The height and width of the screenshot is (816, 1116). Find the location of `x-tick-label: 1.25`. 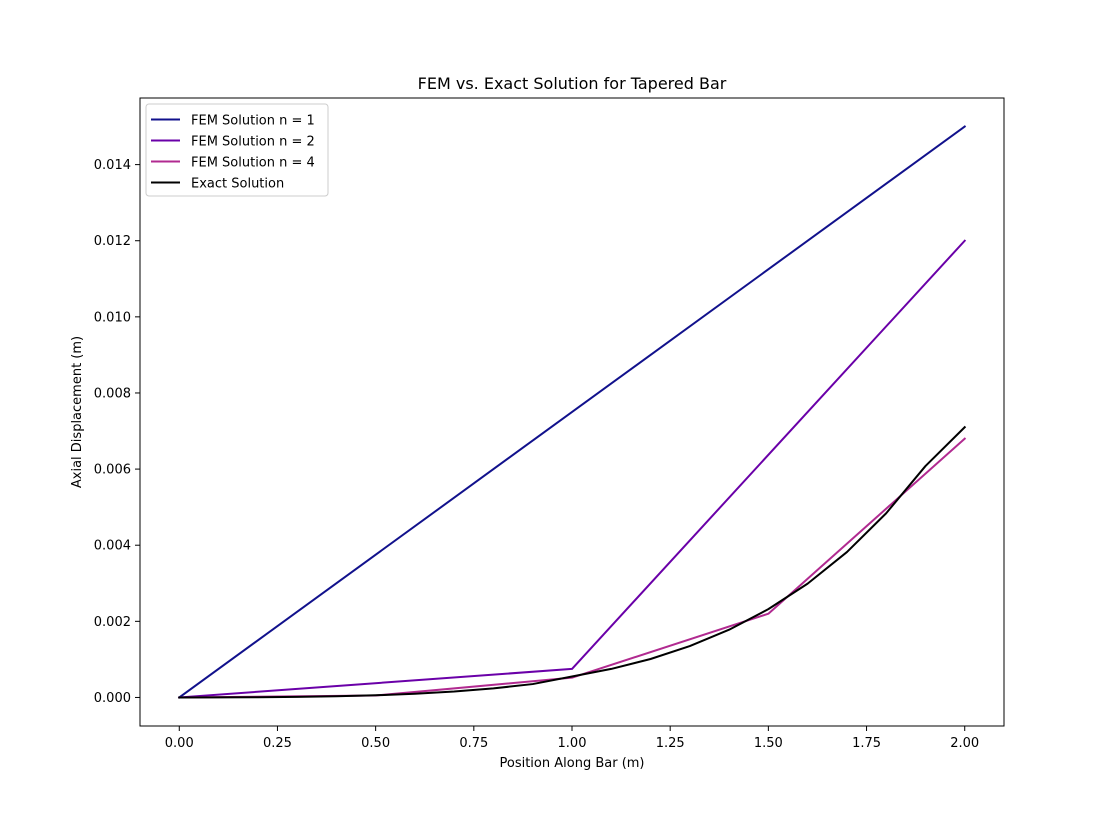

x-tick-label: 1.25 is located at coordinates (670, 743).